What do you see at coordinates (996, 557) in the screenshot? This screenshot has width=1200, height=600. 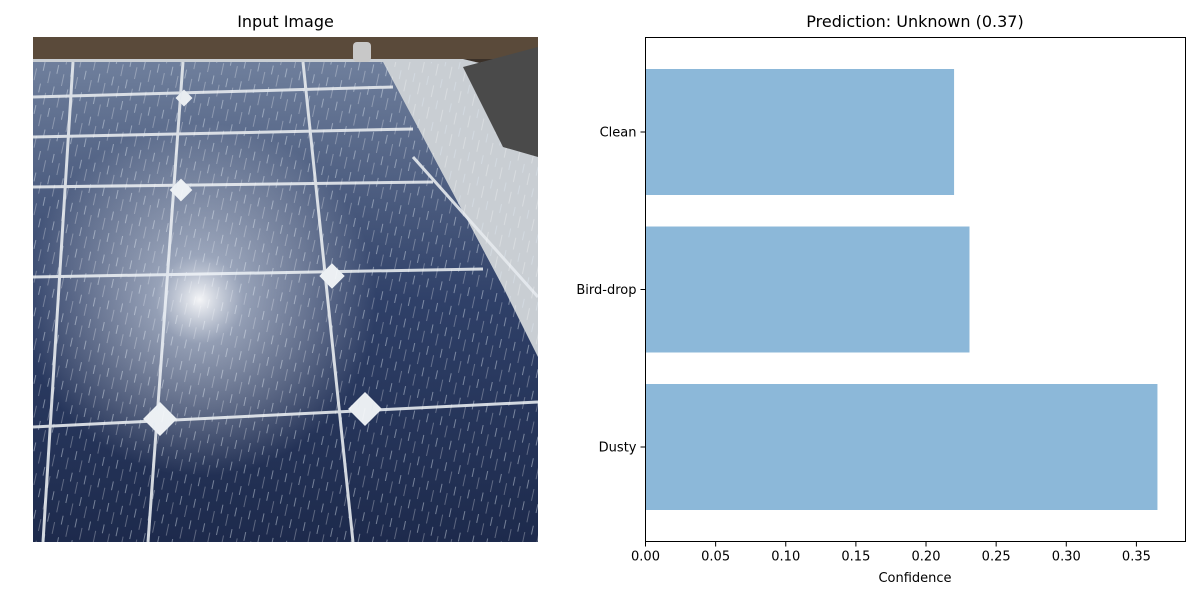 I see `x-tick-label: 0.25` at bounding box center [996, 557].